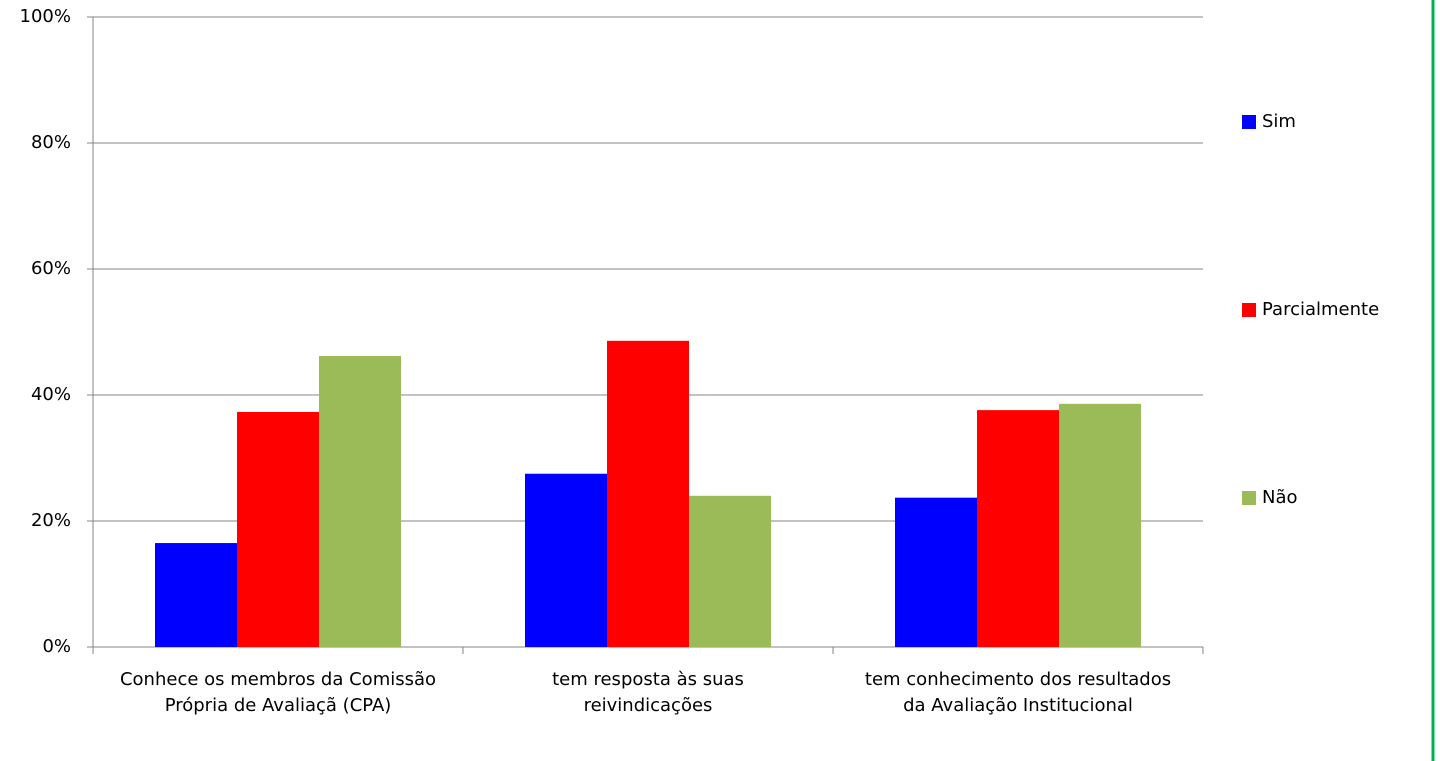 The image size is (1443, 761). Describe the element at coordinates (51, 268) in the screenshot. I see `y-tick-label: 60%` at that location.